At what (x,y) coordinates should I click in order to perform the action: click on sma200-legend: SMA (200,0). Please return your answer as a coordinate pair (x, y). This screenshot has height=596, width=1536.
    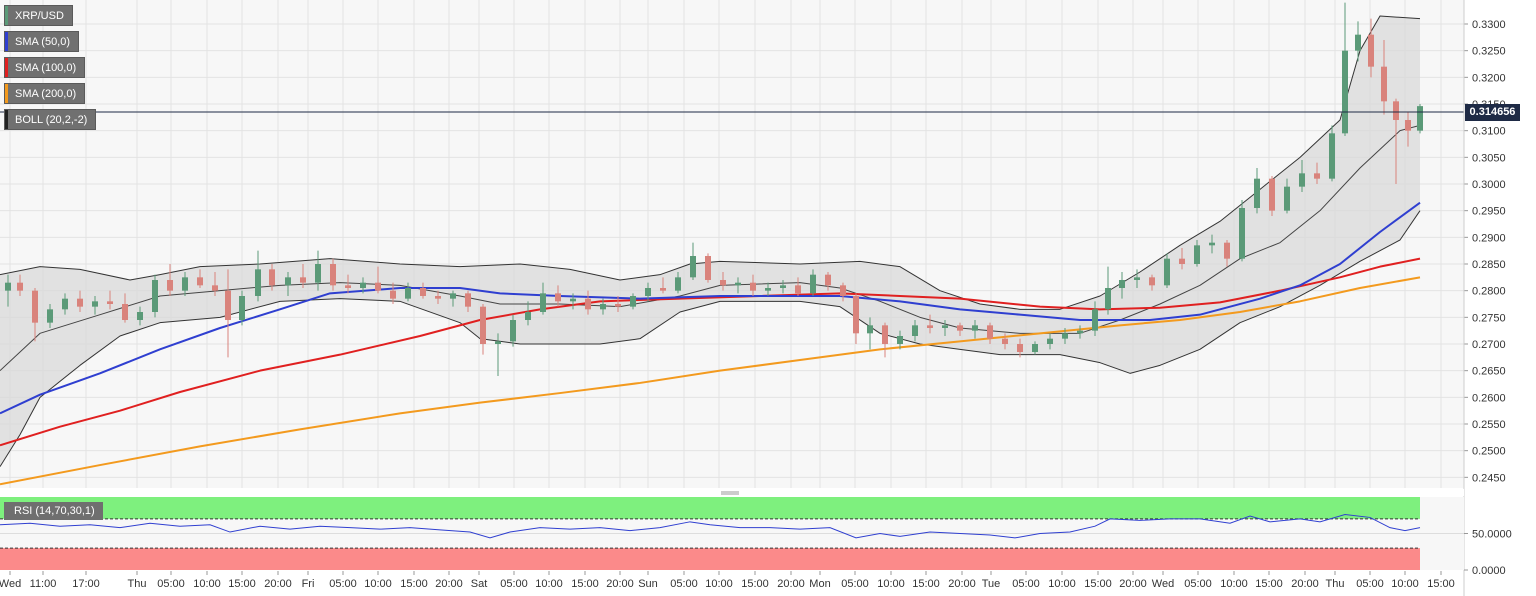
    Looking at the image, I should click on (45, 93).